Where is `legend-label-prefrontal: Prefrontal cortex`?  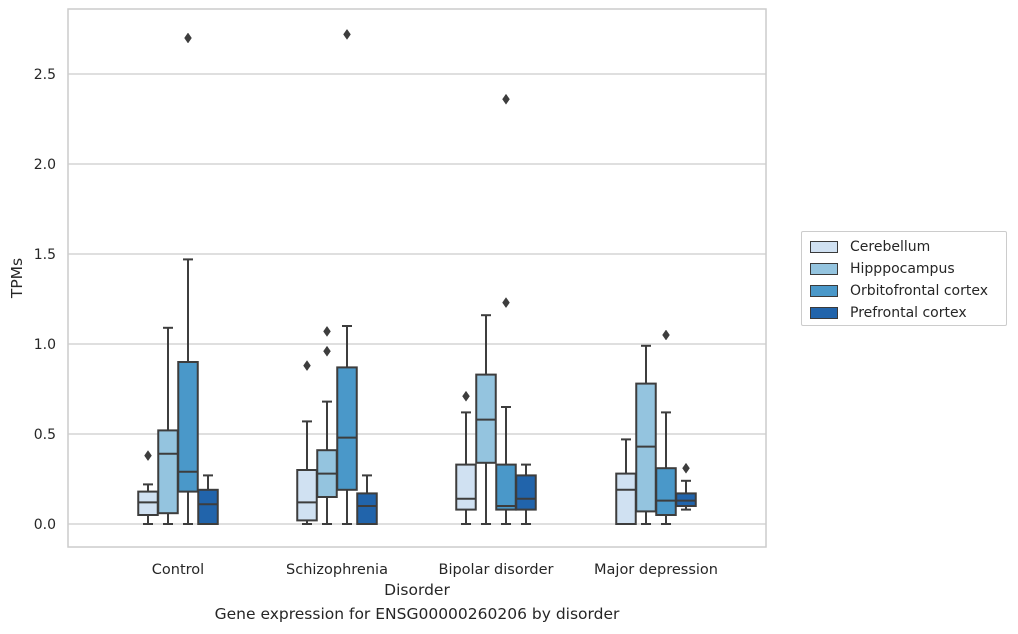 legend-label-prefrontal: Prefrontal cortex is located at coordinates (908, 313).